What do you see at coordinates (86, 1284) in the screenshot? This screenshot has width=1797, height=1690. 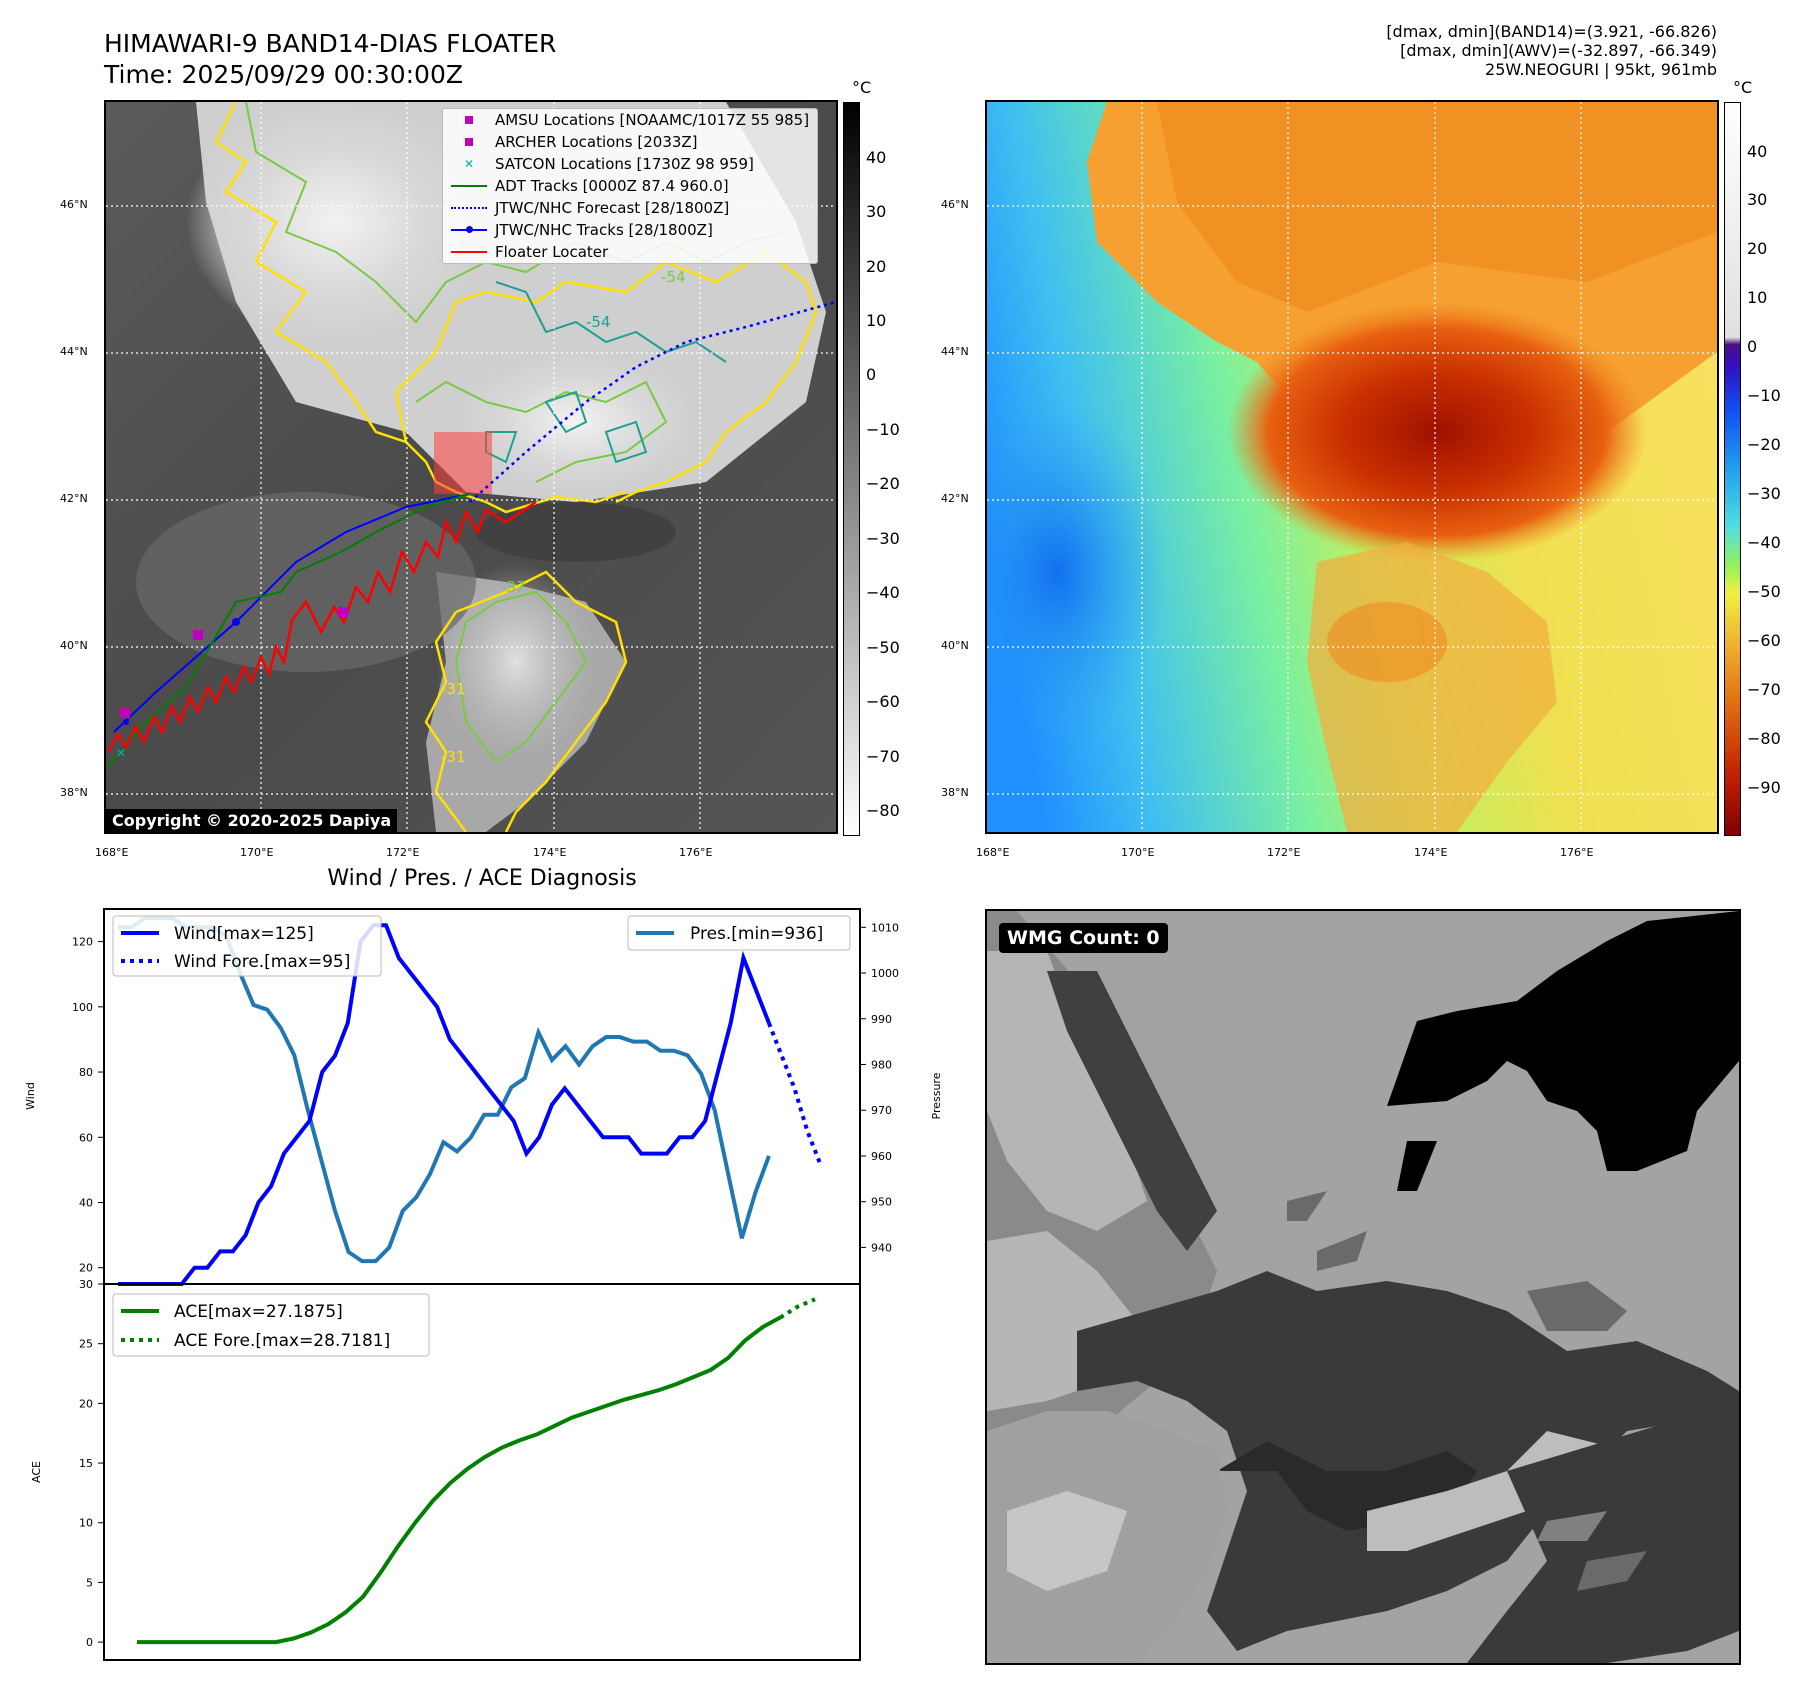 I see `ace-tick-label: 30` at bounding box center [86, 1284].